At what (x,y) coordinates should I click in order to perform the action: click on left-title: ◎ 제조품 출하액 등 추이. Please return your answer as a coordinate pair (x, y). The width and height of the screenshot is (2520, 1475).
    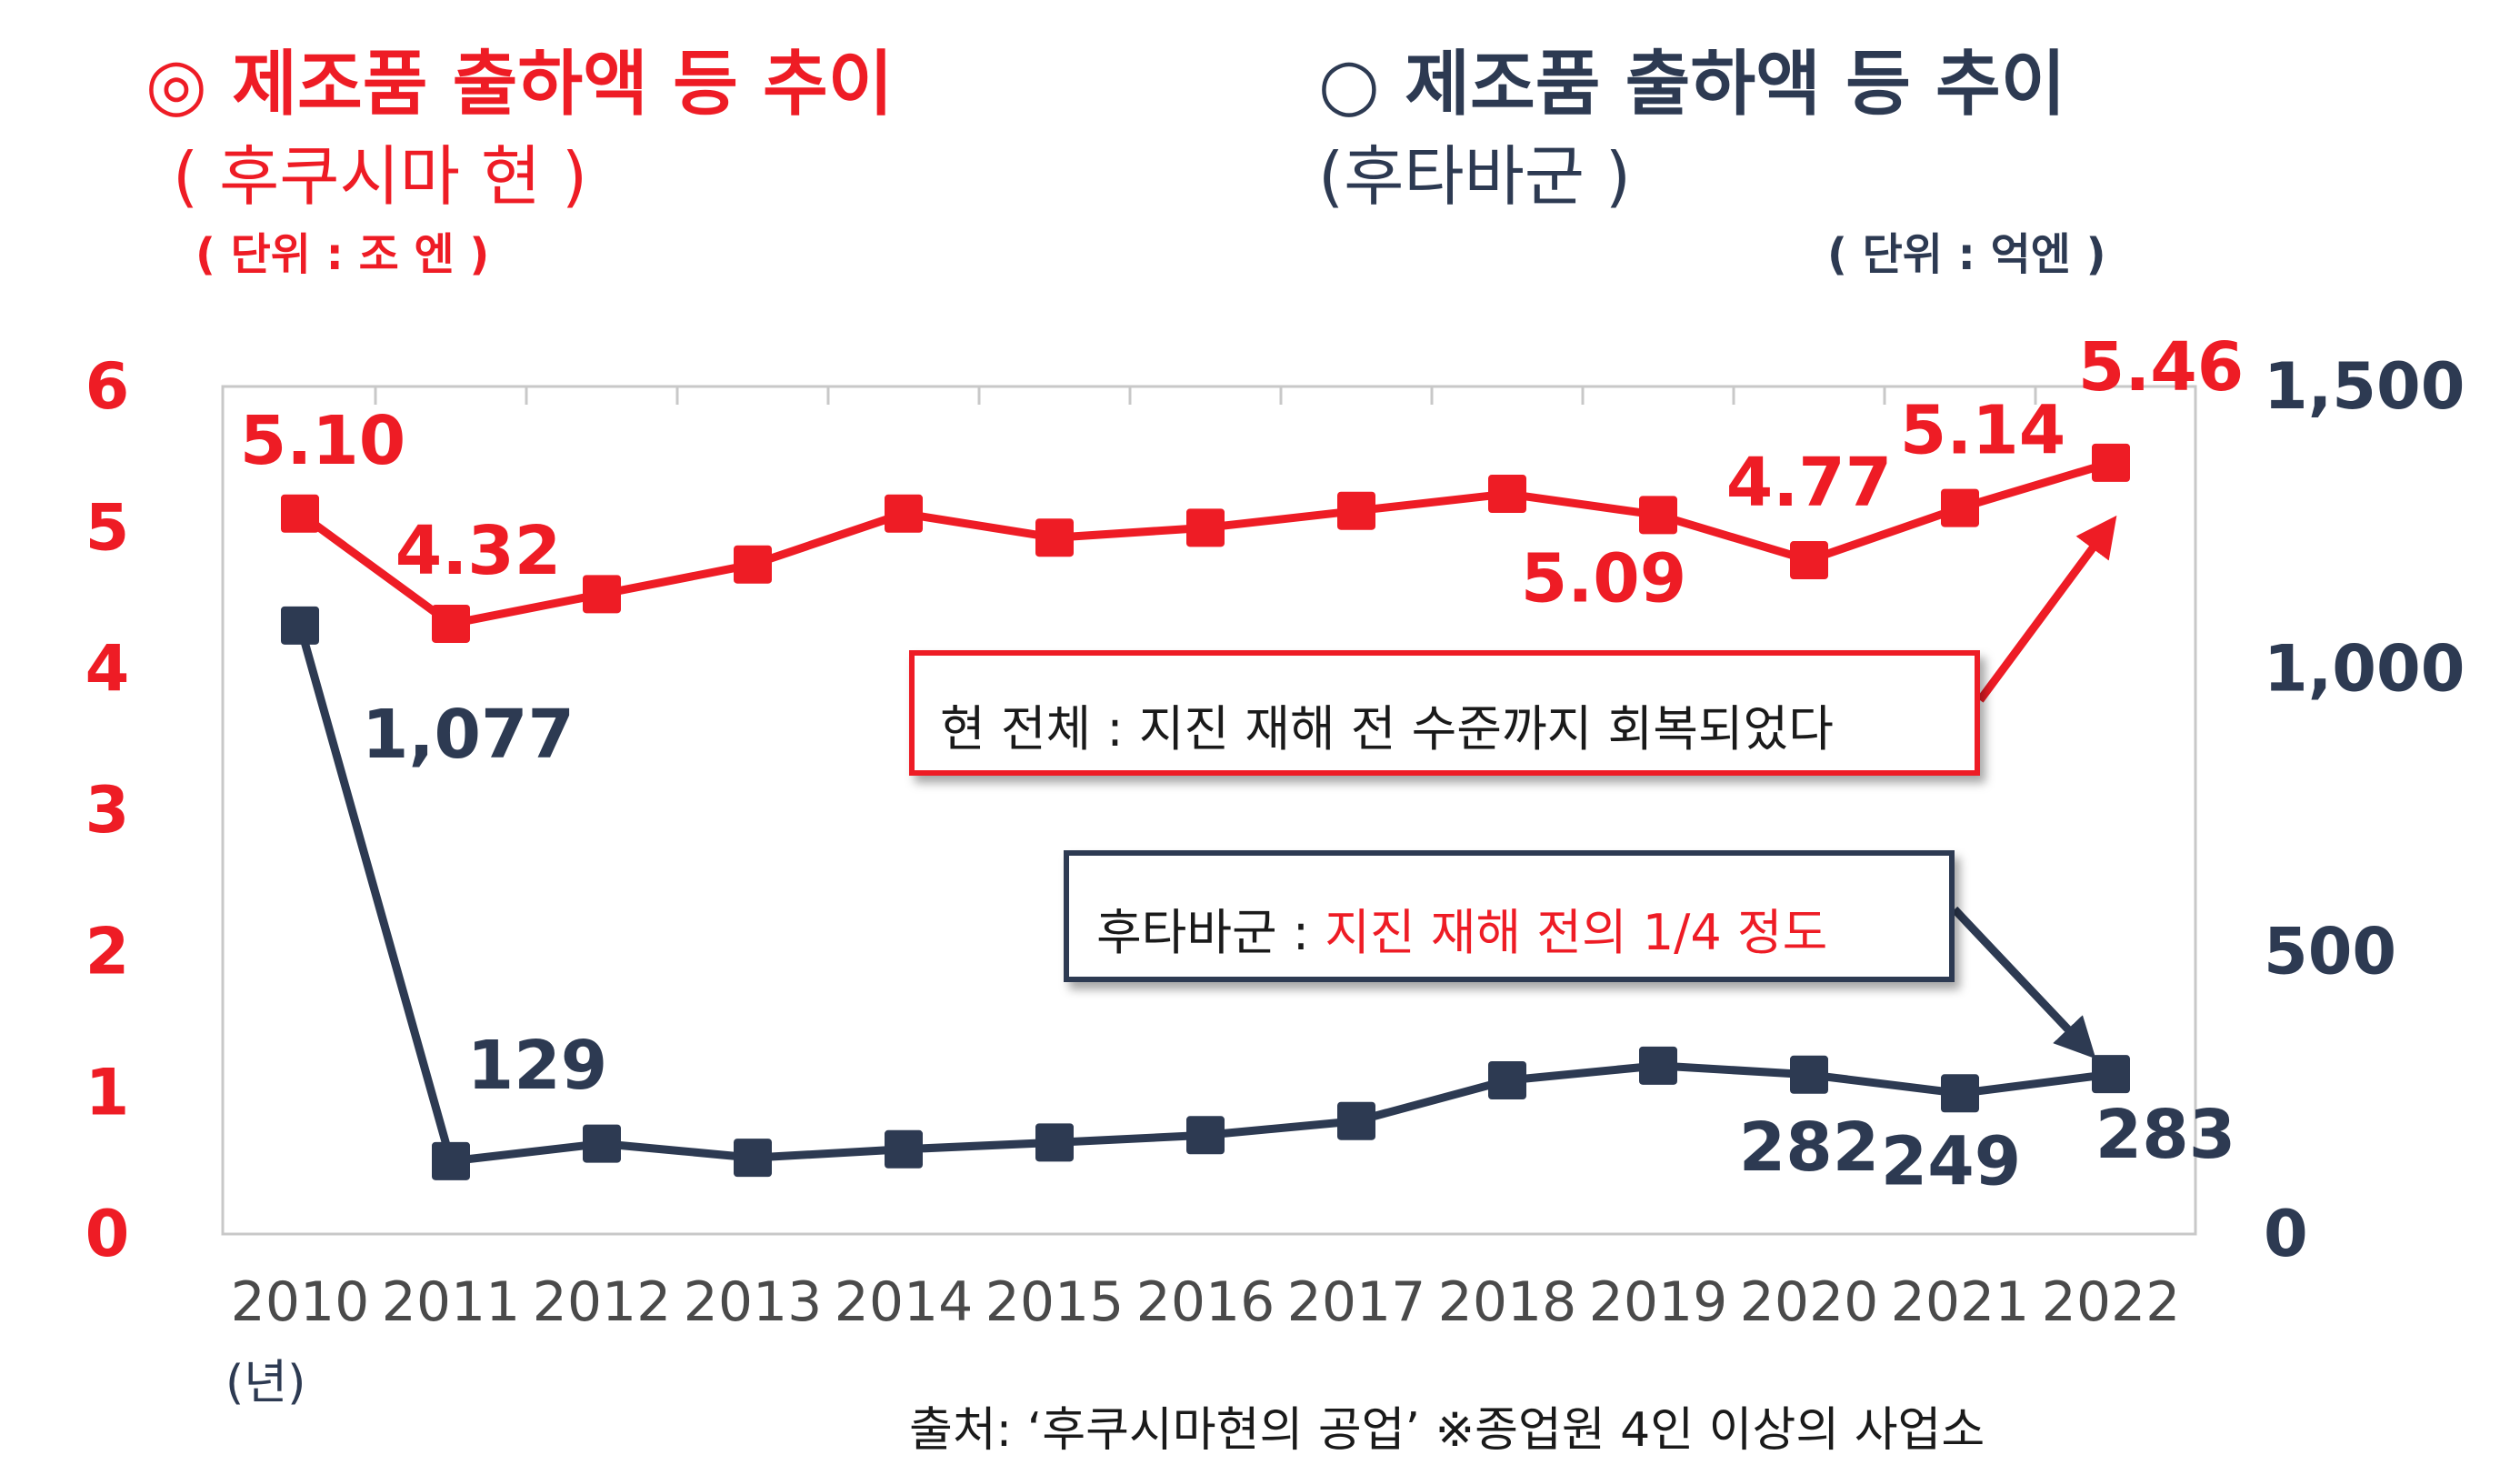
    Looking at the image, I should click on (519, 78).